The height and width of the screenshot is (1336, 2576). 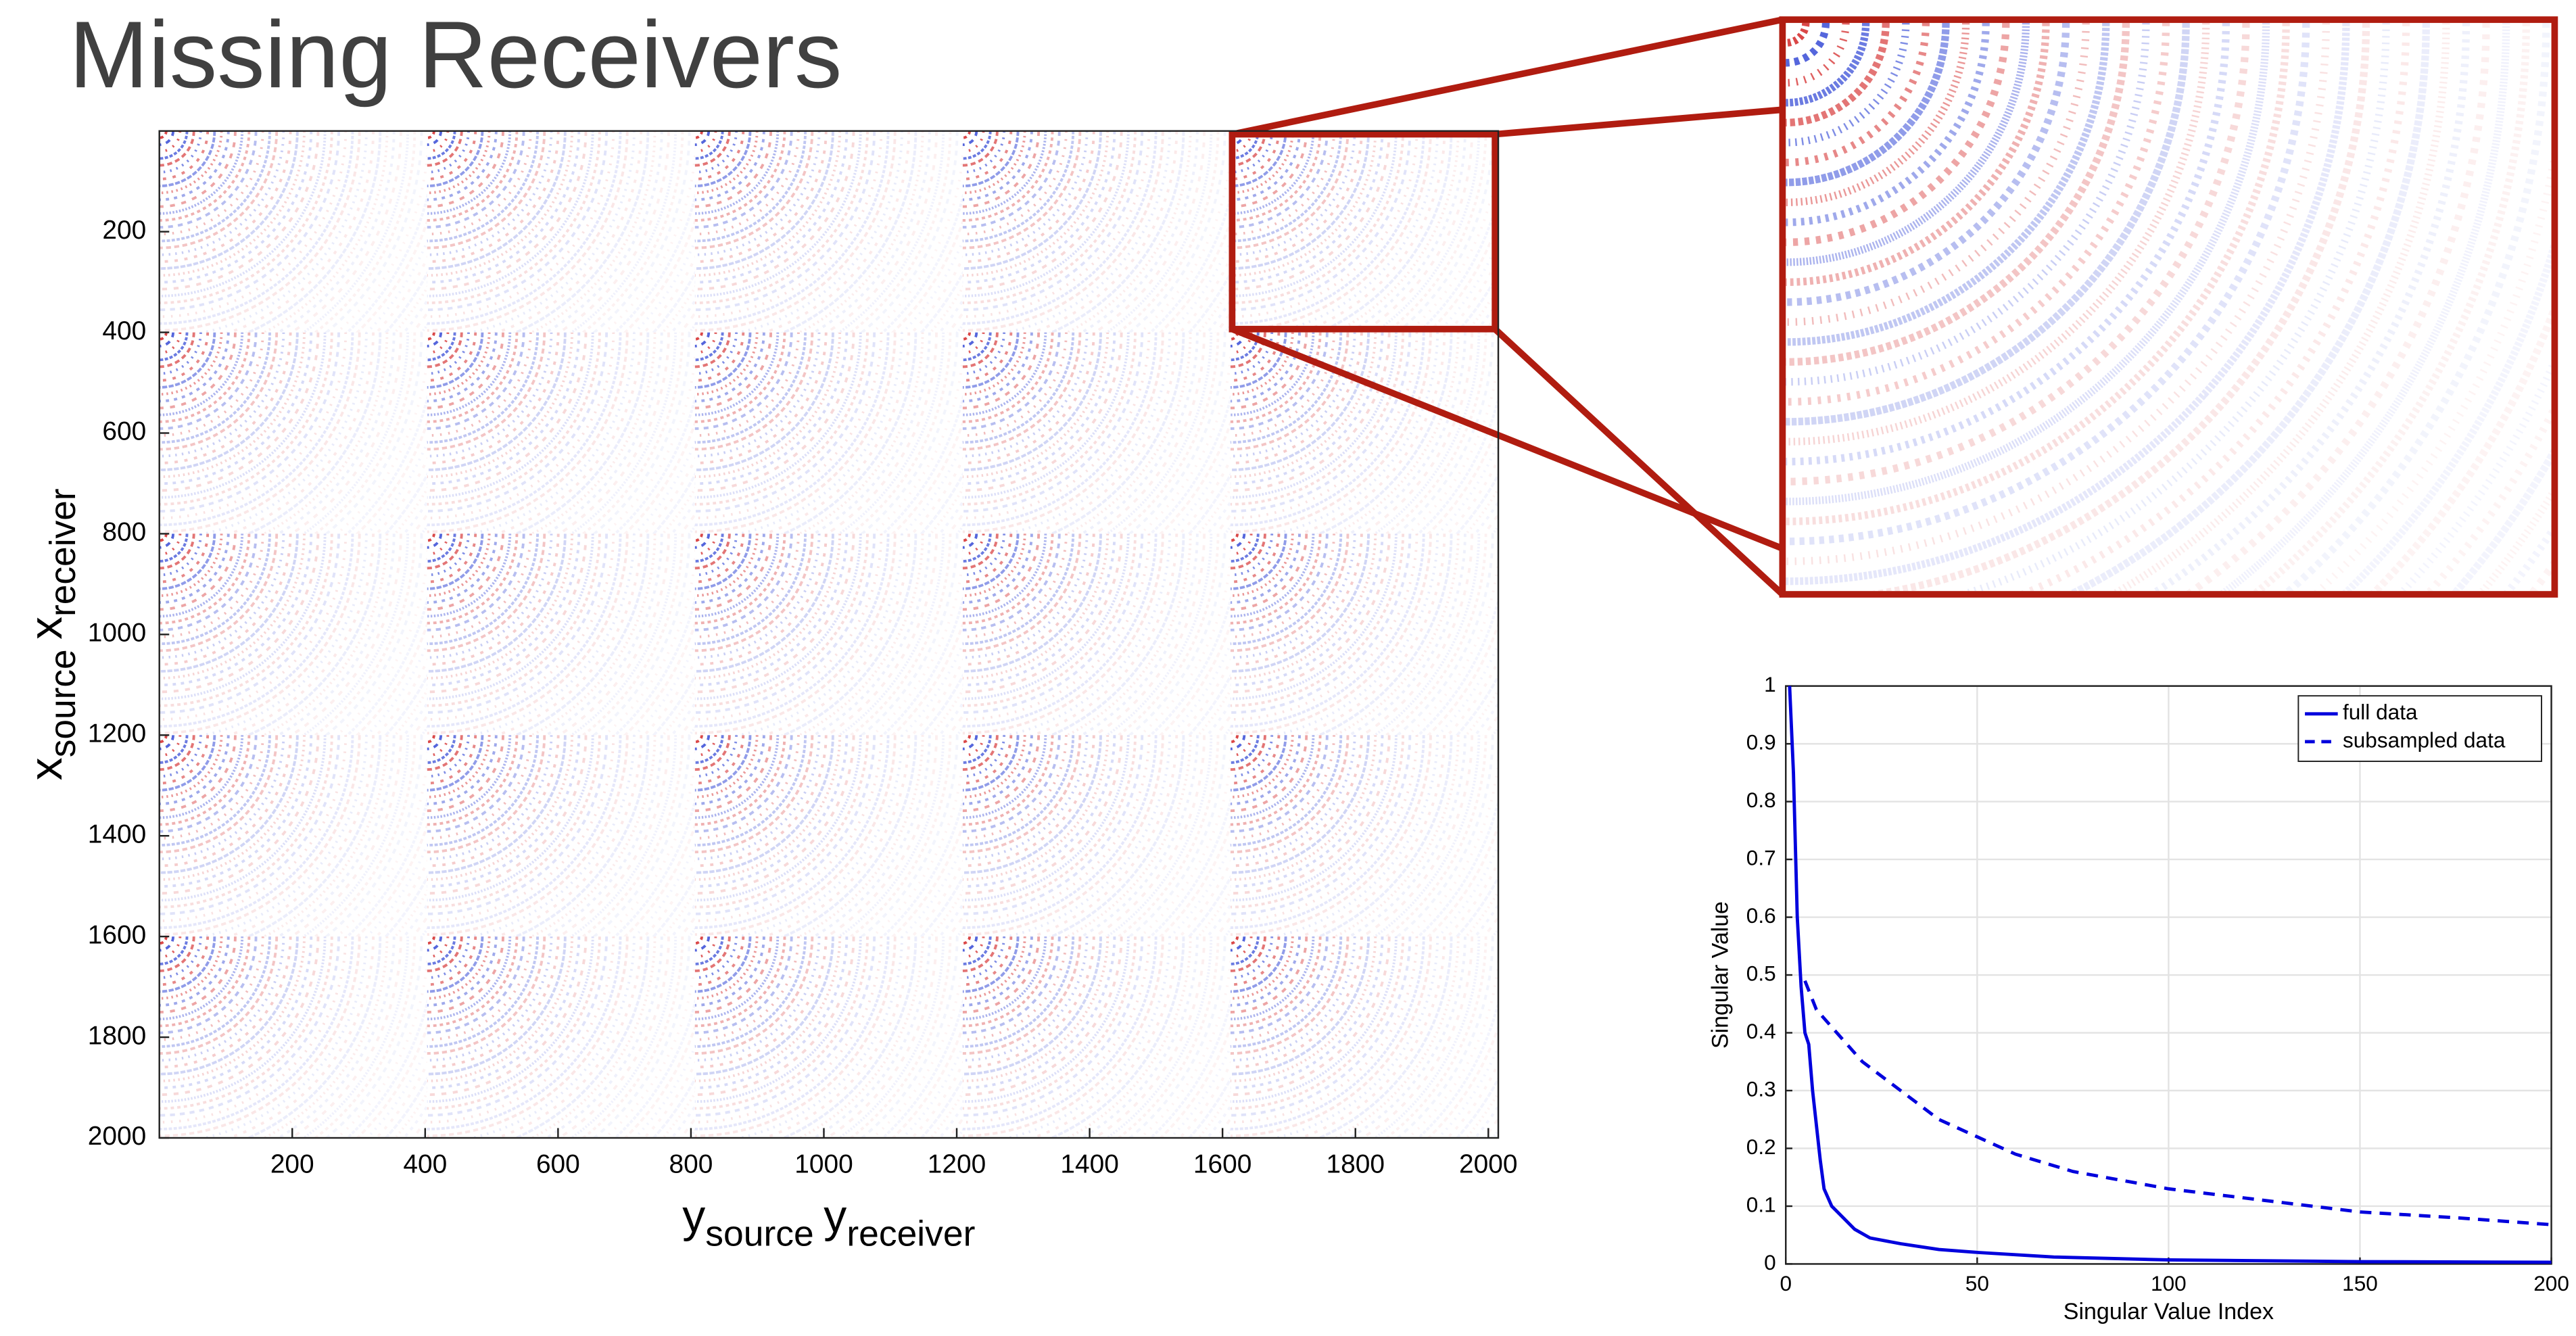 I want to click on x-tick-label: 1200, so click(x=957, y=1163).